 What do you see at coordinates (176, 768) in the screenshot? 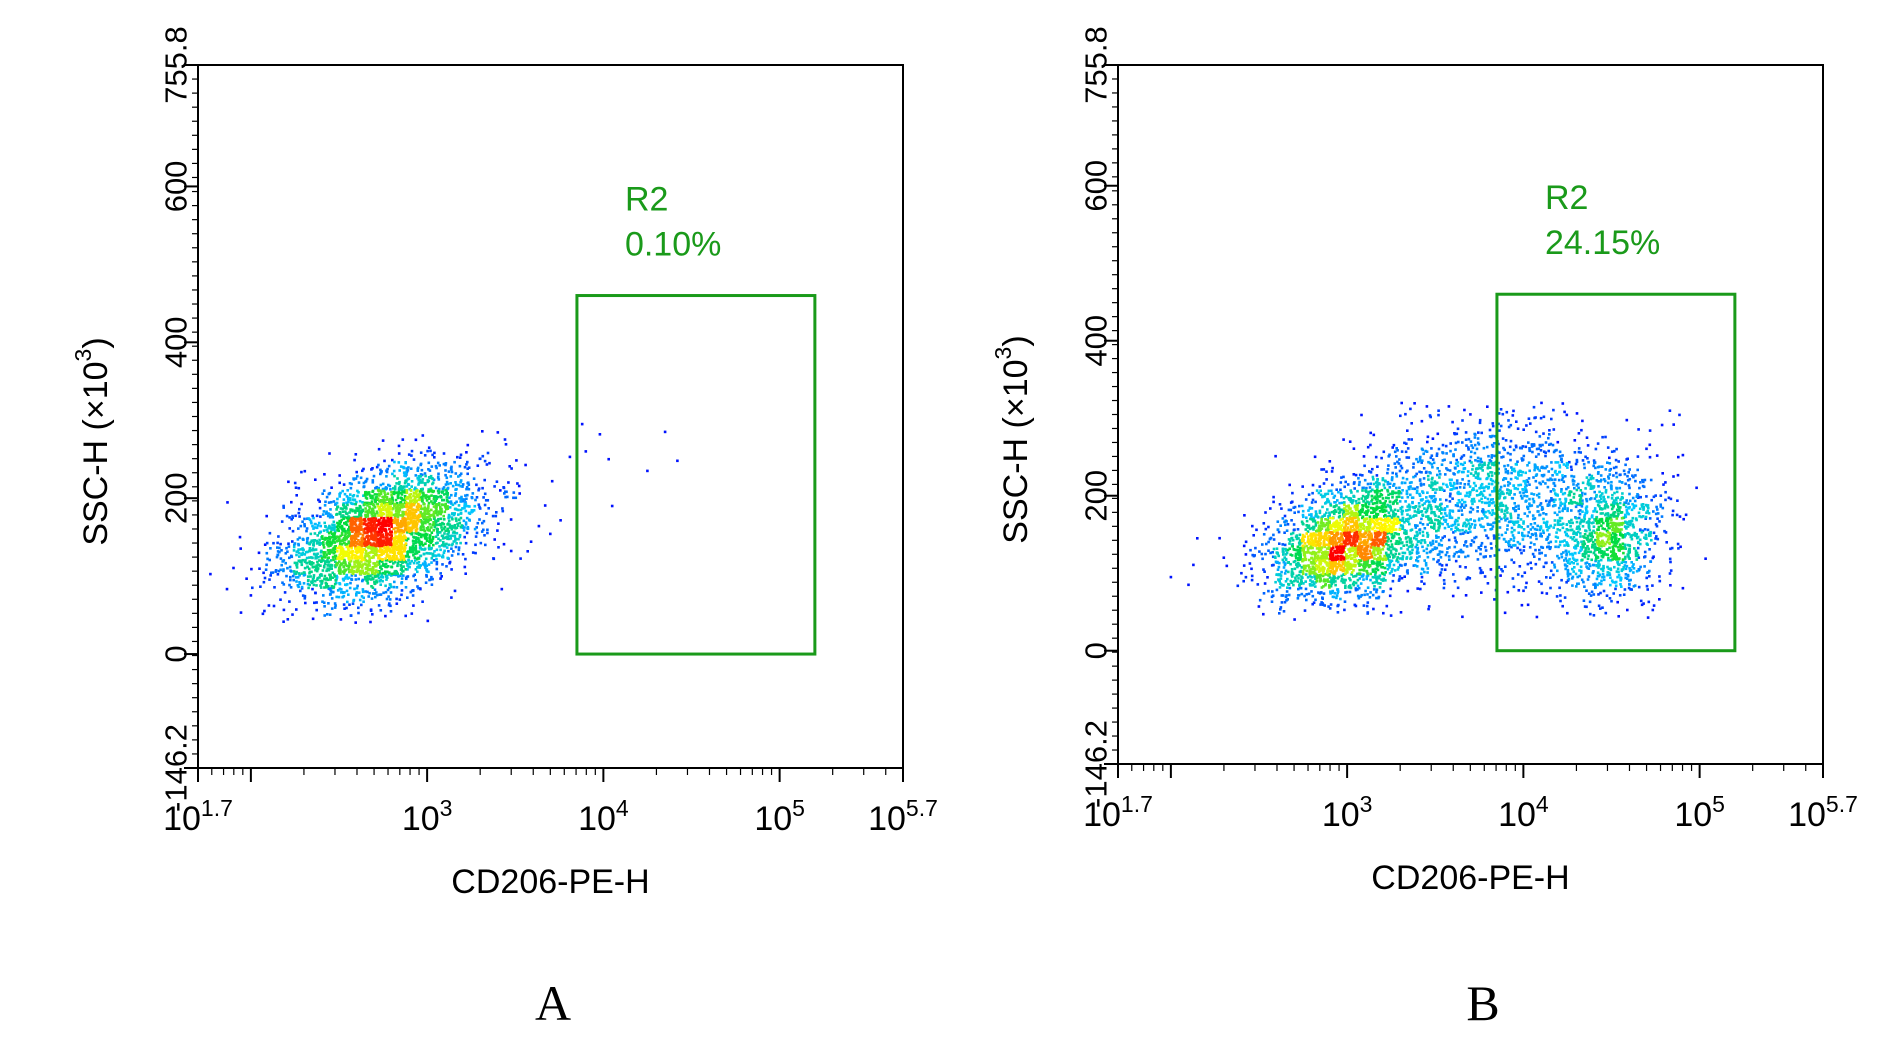
I see `y-tick-label: -146.2` at bounding box center [176, 768].